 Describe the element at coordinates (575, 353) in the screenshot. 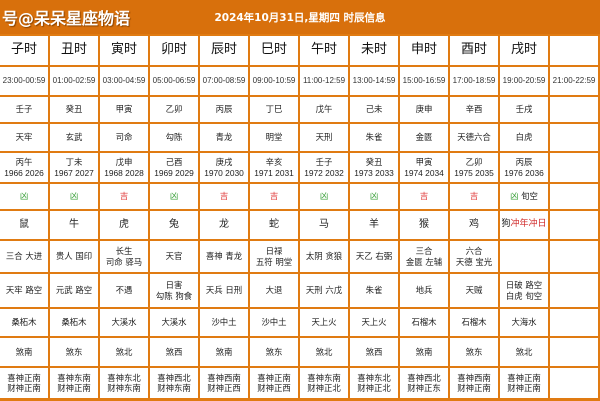

I see `cell-sha` at that location.